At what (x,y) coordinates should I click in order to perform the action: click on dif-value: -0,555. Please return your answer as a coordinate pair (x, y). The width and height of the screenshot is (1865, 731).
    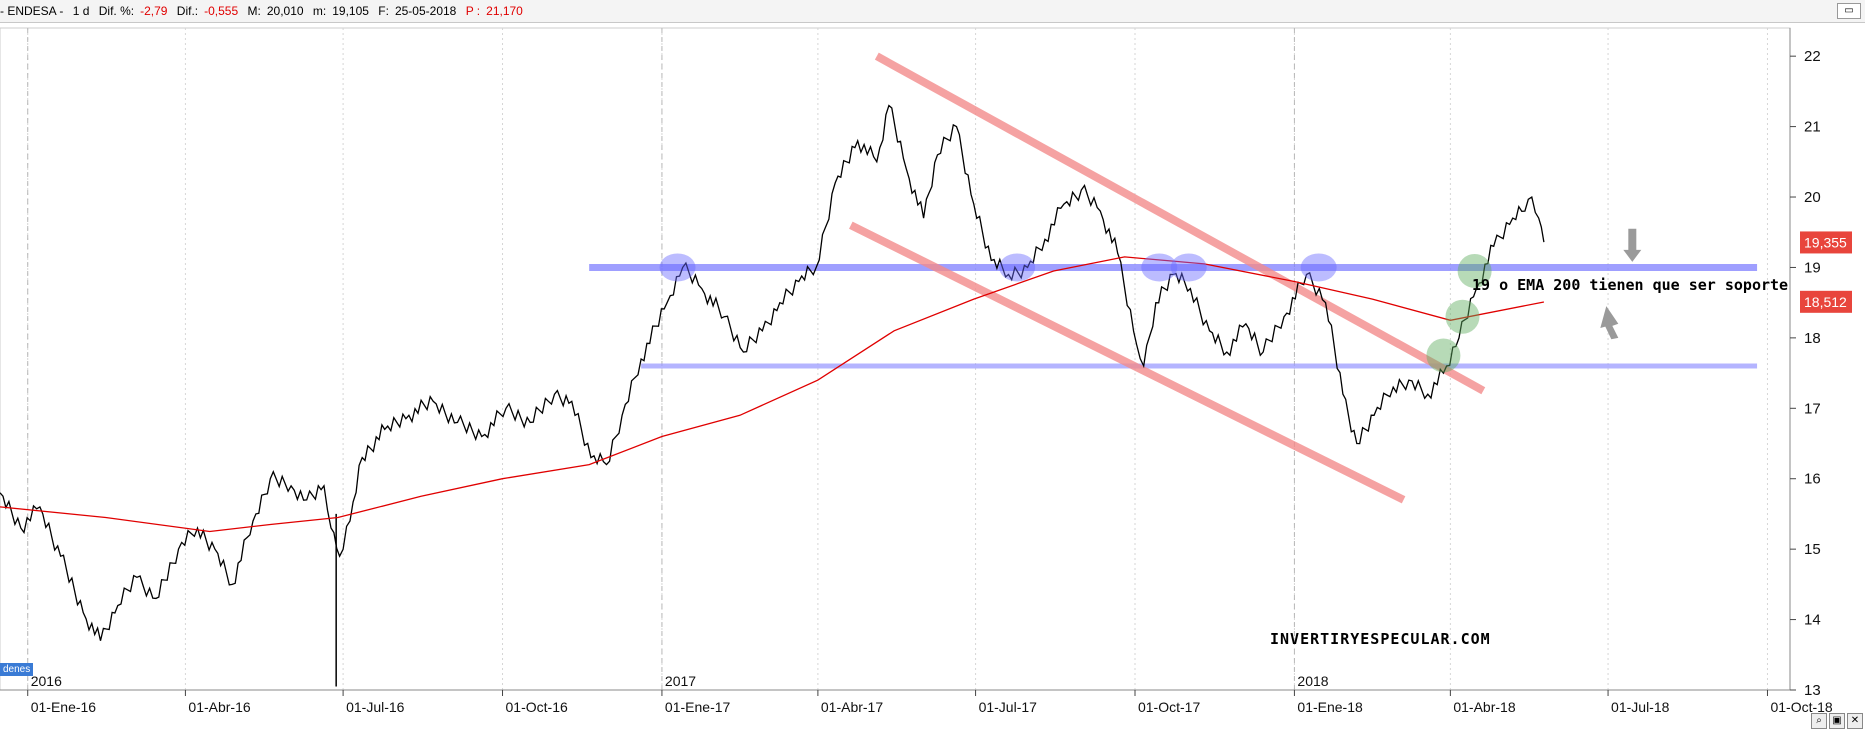
    Looking at the image, I should click on (221, 11).